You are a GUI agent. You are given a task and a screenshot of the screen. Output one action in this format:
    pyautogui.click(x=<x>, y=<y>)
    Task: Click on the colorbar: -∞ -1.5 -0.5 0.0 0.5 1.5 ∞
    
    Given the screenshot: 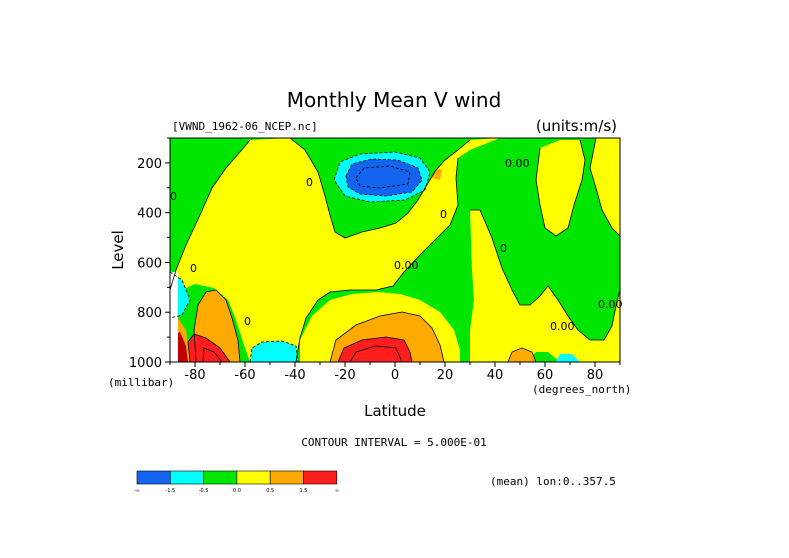 What is the action you would take?
    pyautogui.click(x=236, y=482)
    